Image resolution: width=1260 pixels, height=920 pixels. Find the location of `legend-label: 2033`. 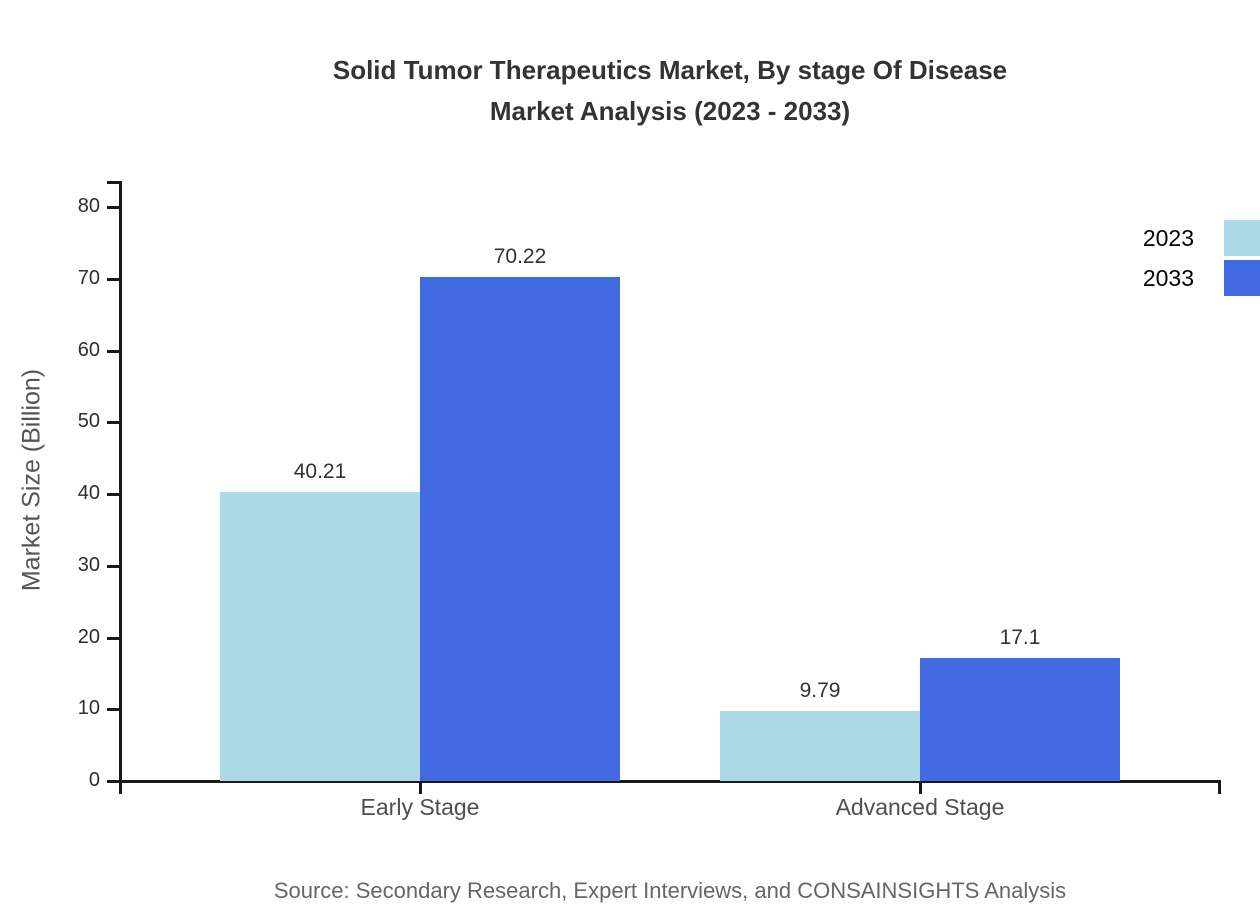

legend-label: 2033 is located at coordinates (1168, 277).